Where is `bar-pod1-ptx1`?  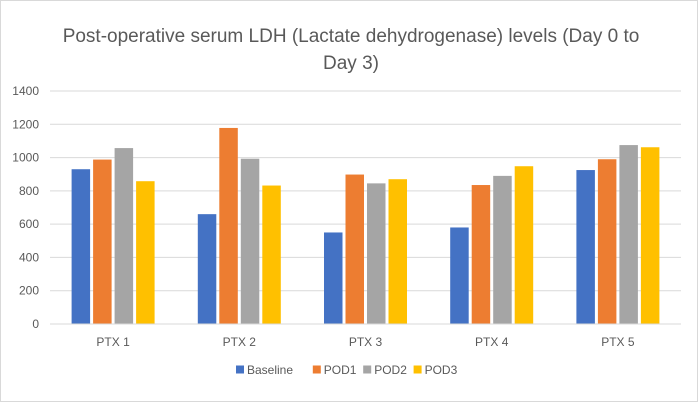 bar-pod1-ptx1 is located at coordinates (102, 241).